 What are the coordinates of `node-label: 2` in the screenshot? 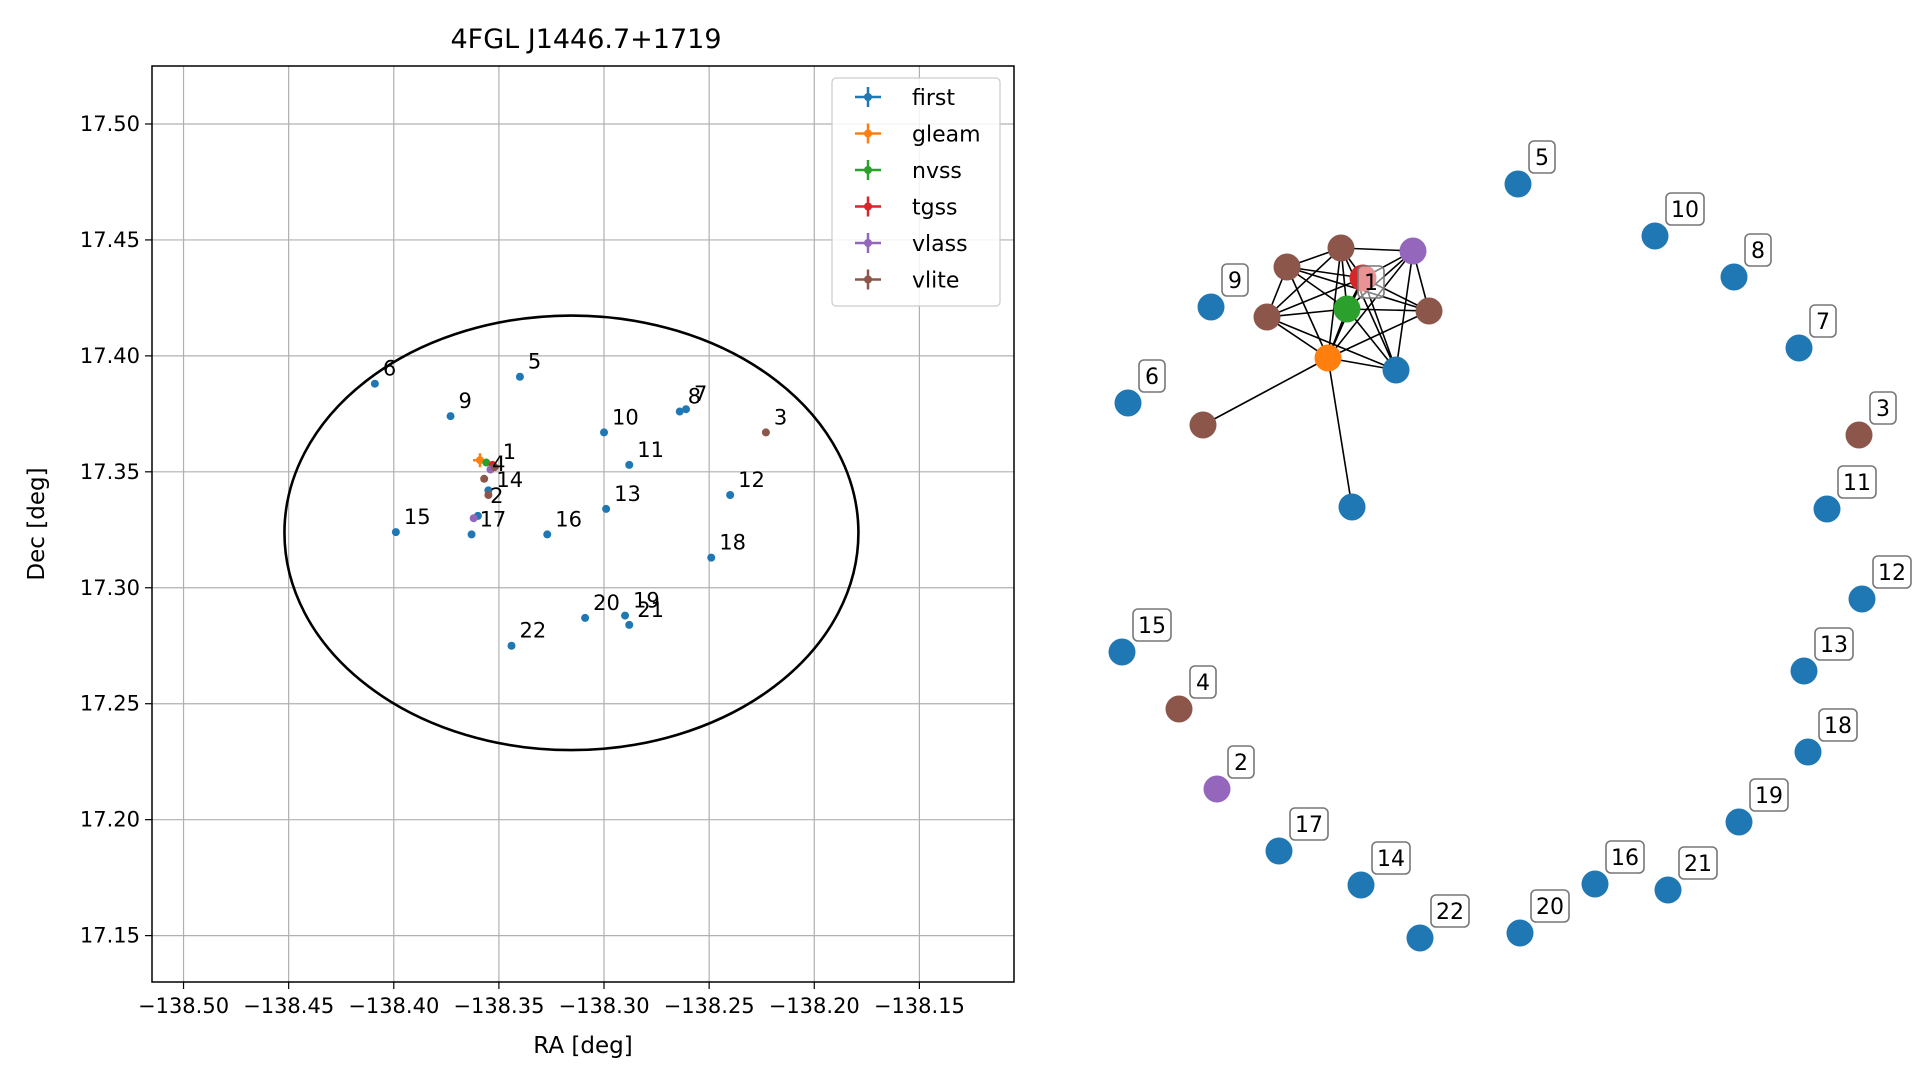 It's located at (1241, 763).